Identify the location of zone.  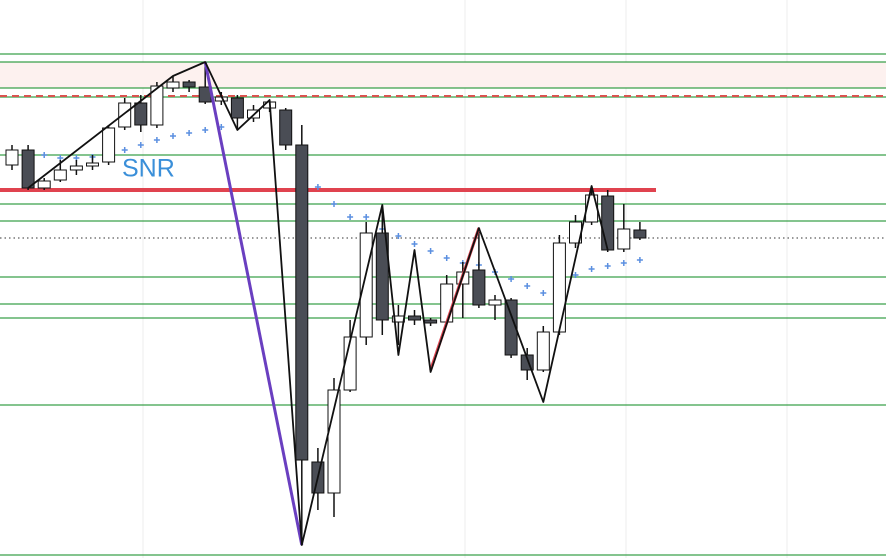
(443, 75).